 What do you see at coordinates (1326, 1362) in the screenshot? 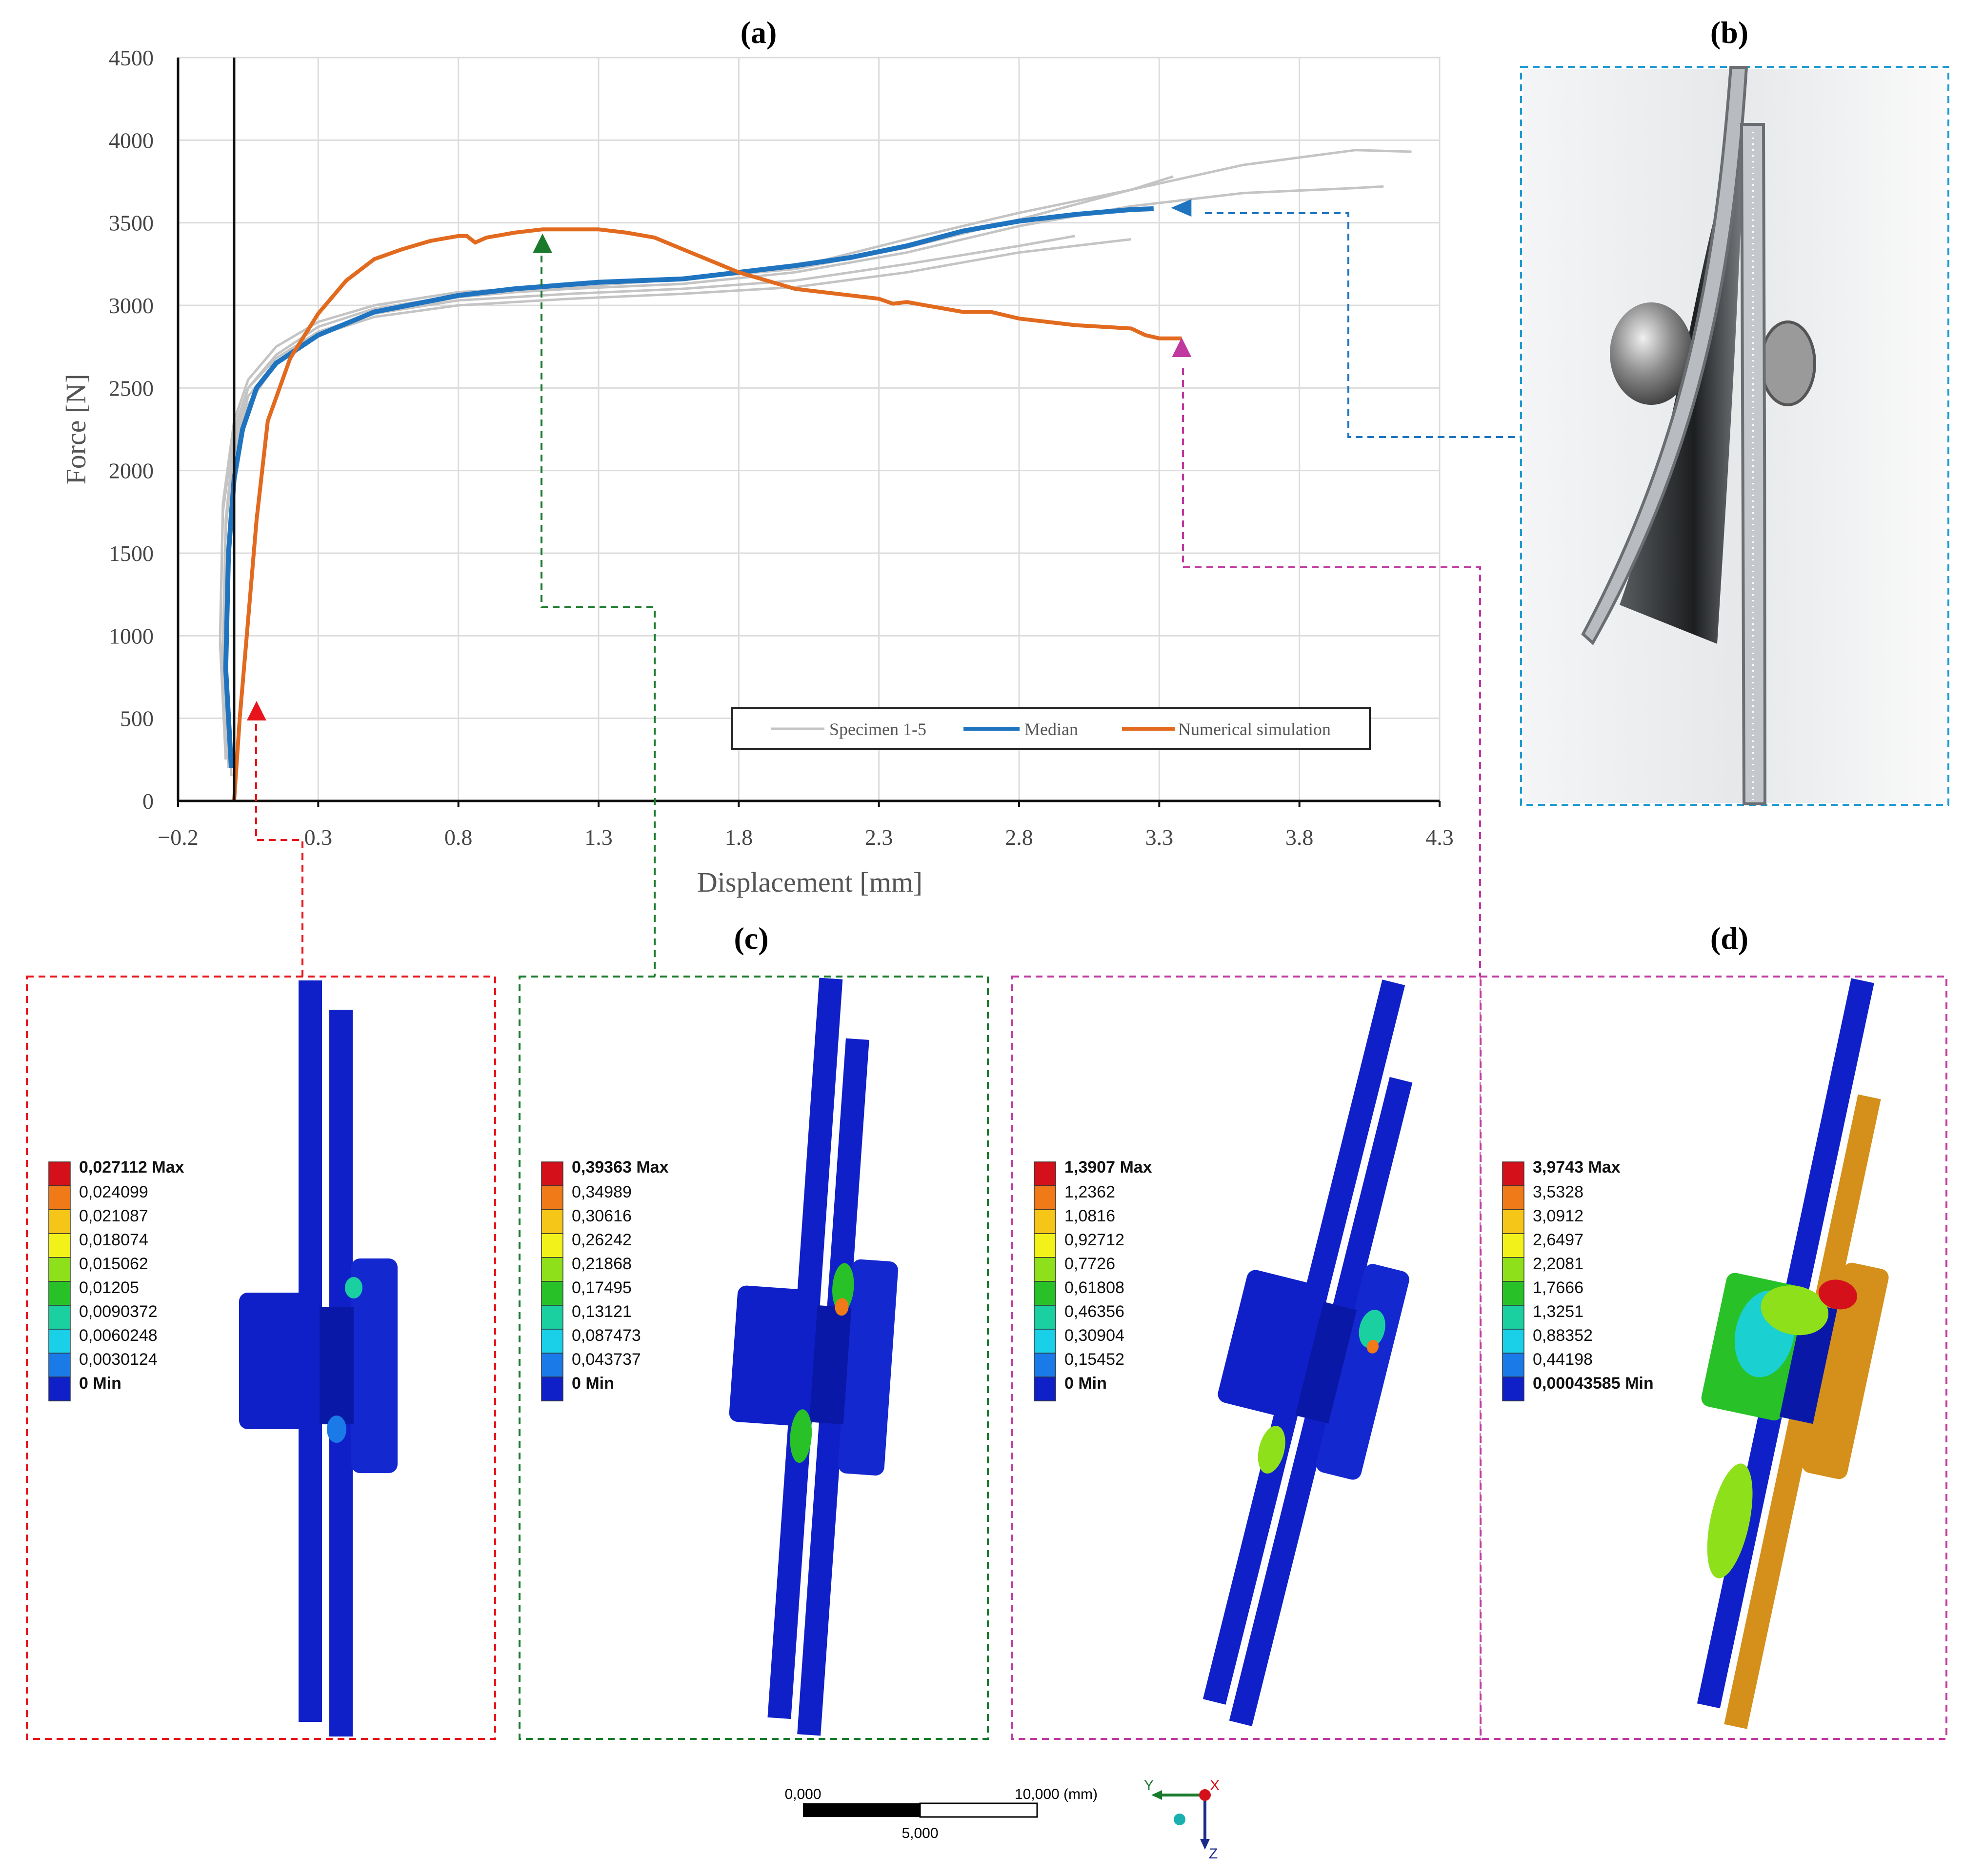
I see `fea-rivet-shank` at bounding box center [1326, 1362].